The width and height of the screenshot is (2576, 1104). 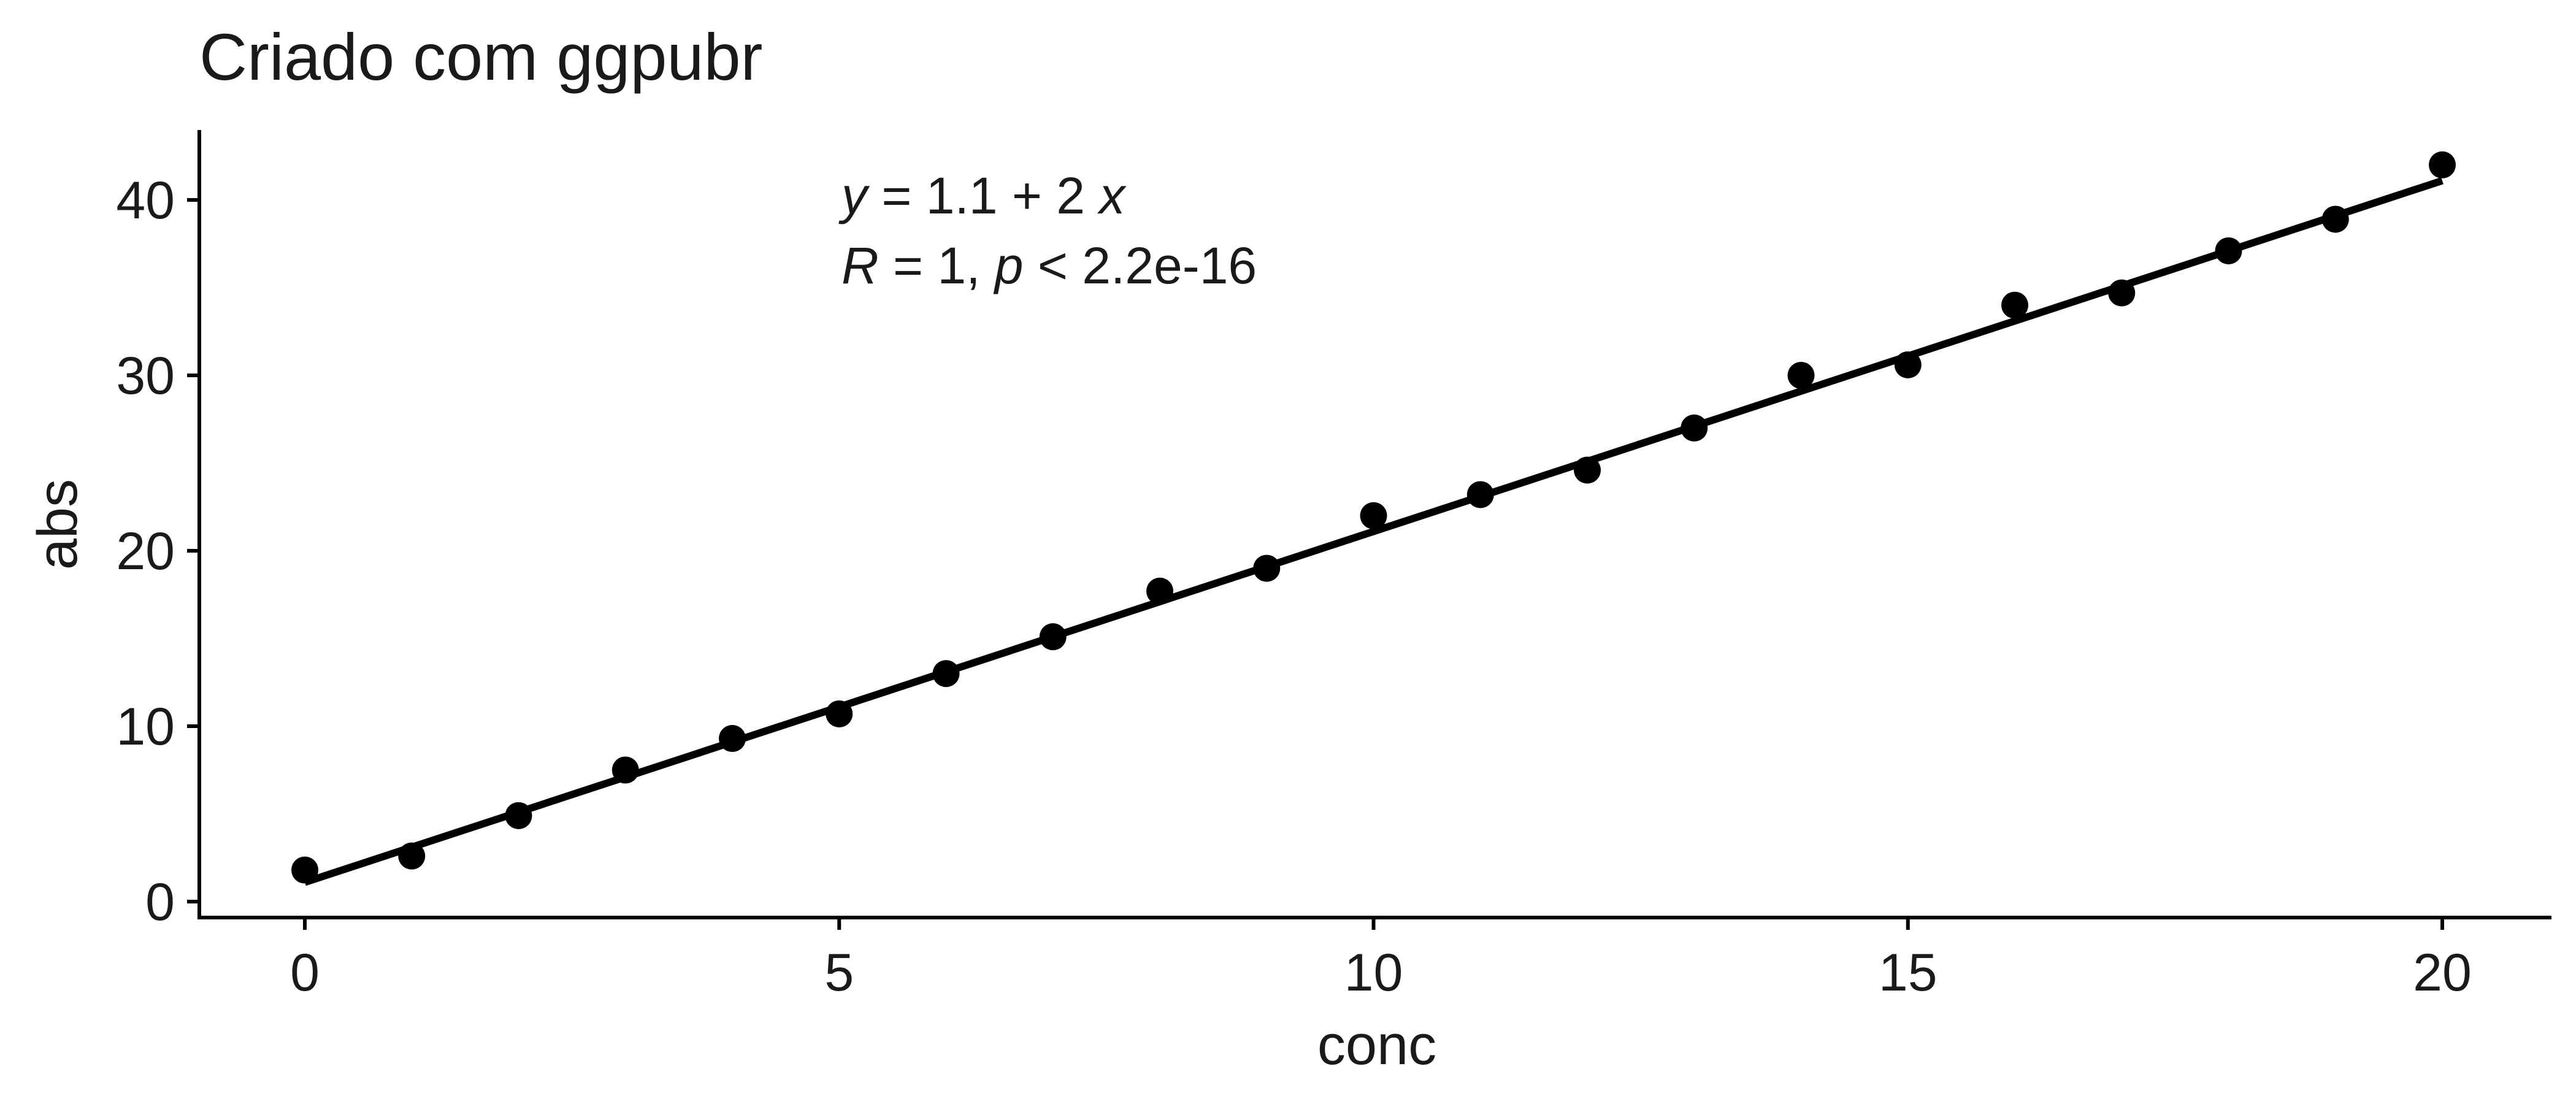 What do you see at coordinates (145, 726) in the screenshot?
I see `y-tick-label: 10` at bounding box center [145, 726].